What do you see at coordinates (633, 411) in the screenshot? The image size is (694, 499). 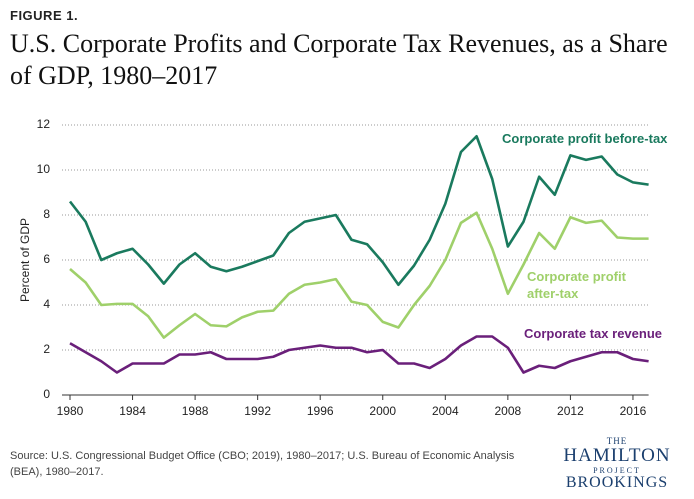 I see `x-tick-label: 2016` at bounding box center [633, 411].